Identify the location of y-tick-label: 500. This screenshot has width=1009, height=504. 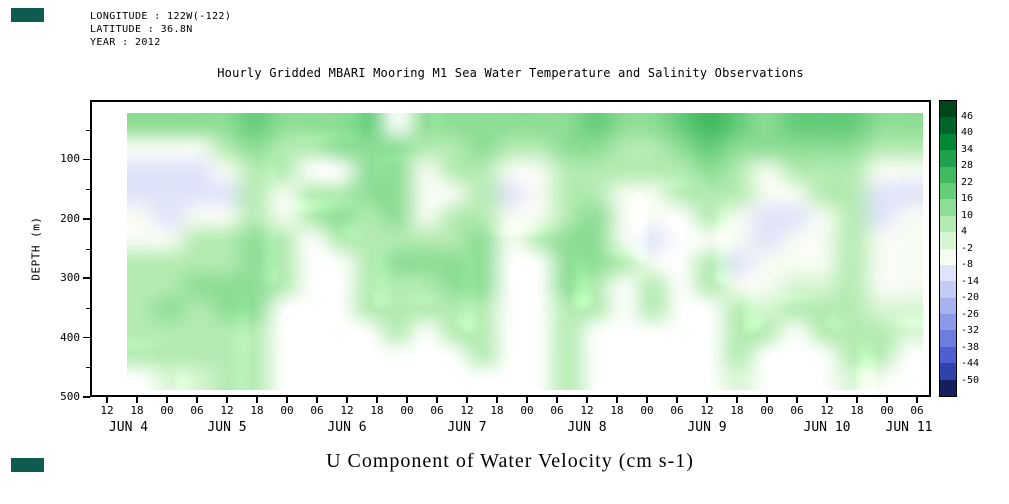
(70, 396).